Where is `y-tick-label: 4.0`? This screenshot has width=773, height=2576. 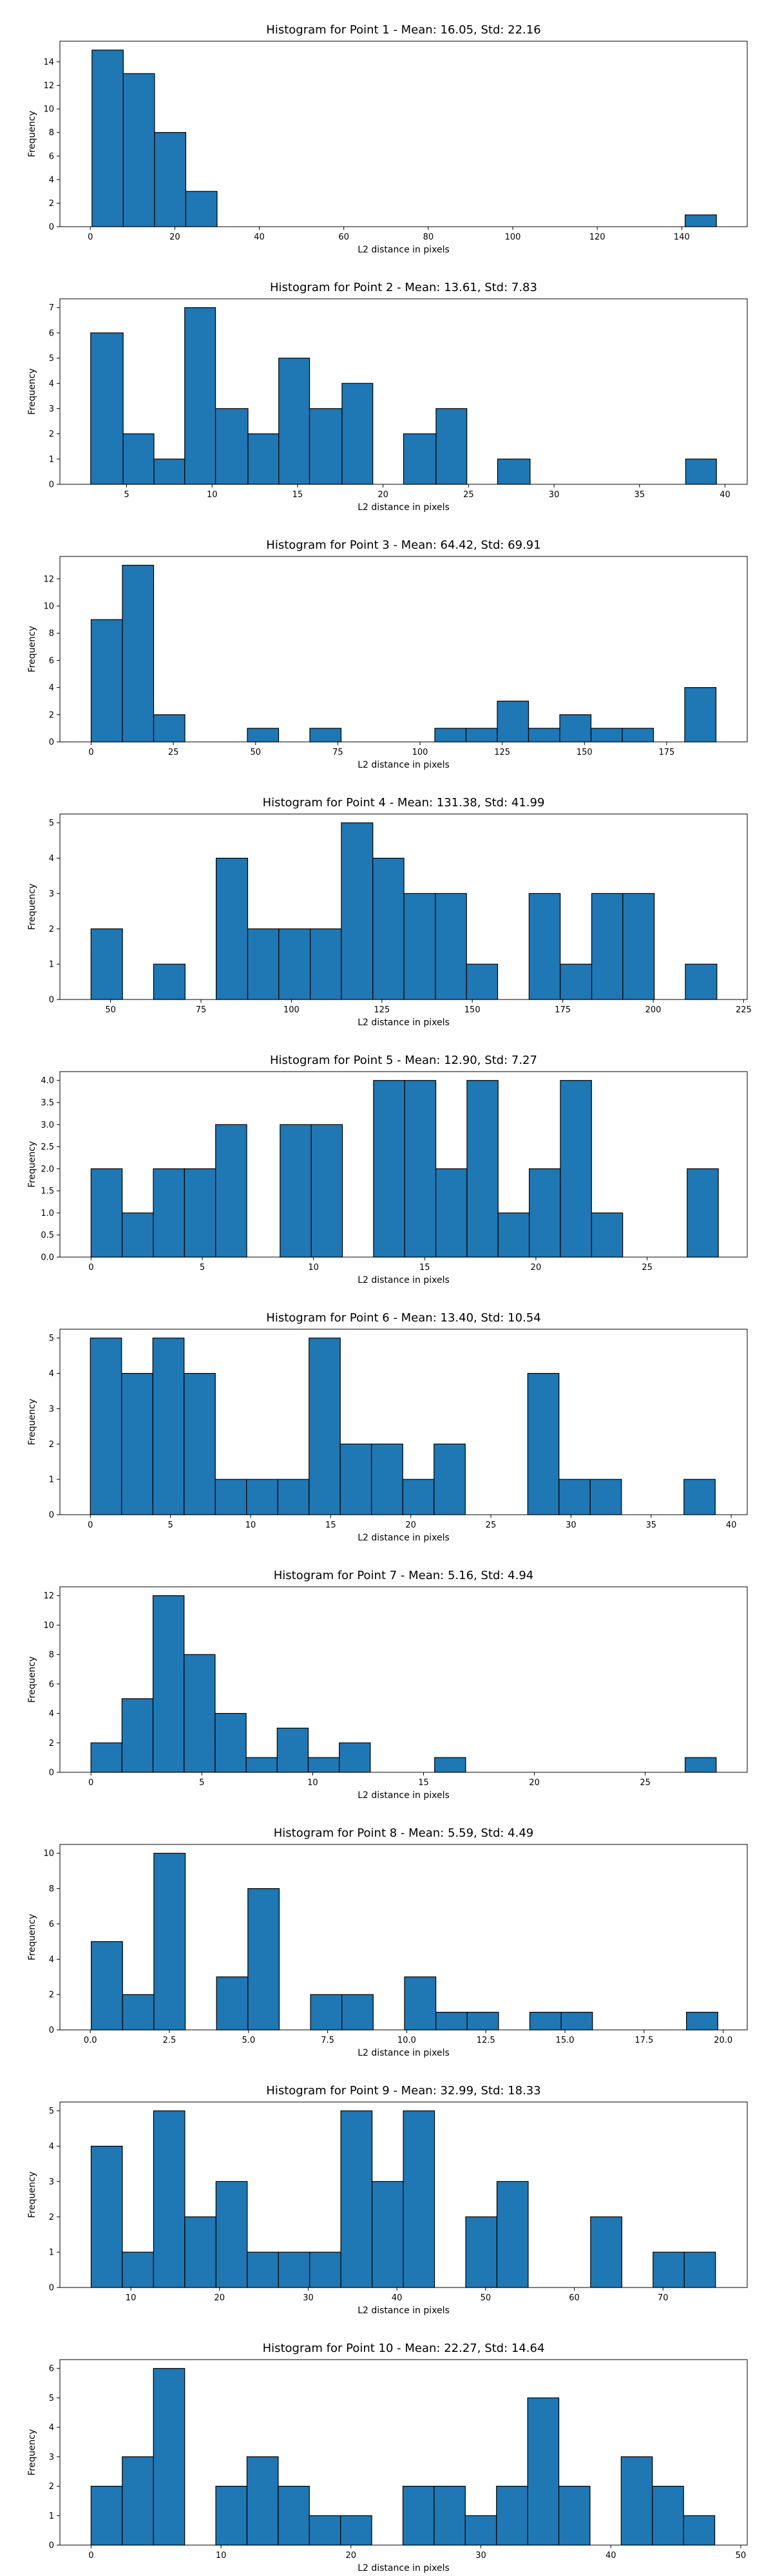 y-tick-label: 4.0 is located at coordinates (47, 1081).